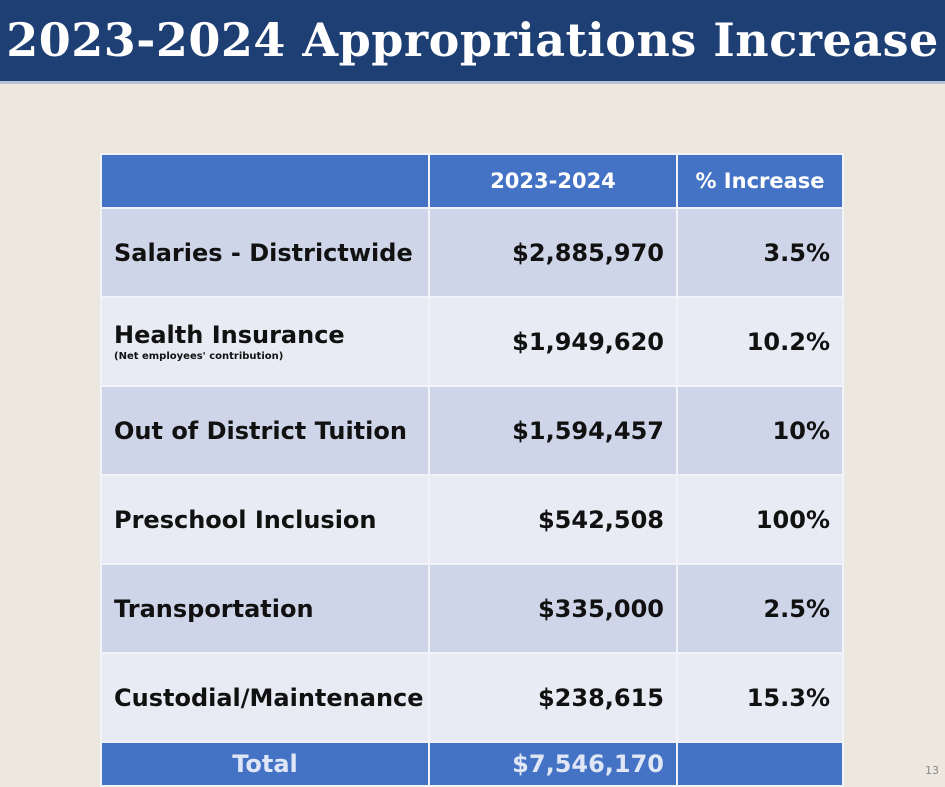  I want to click on table-header-row: 2023-2024 % Increase, so click(472, 181).